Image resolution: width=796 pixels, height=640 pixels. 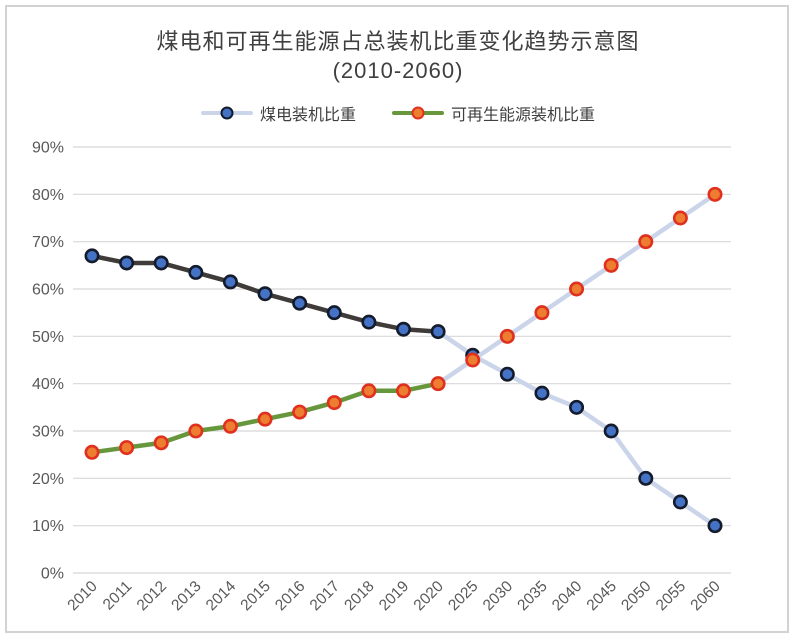 I want to click on x-axis-tick-label: 2012, so click(x=152, y=596).